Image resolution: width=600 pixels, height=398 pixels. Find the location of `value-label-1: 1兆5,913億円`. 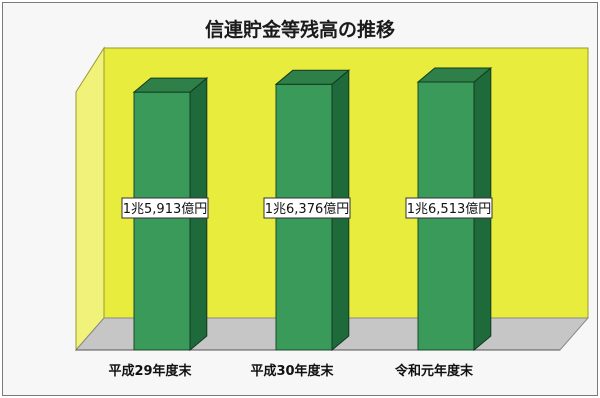

value-label-1: 1兆5,913億円 is located at coordinates (165, 208).